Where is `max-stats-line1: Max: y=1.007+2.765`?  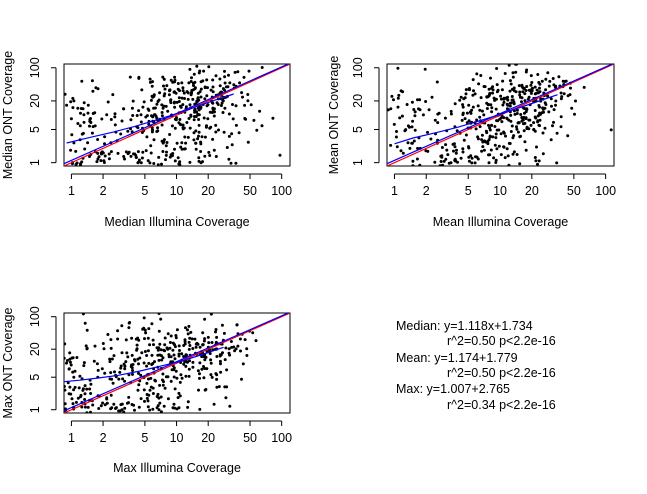 max-stats-line1: Max: y=1.007+2.765 is located at coordinates (453, 389).